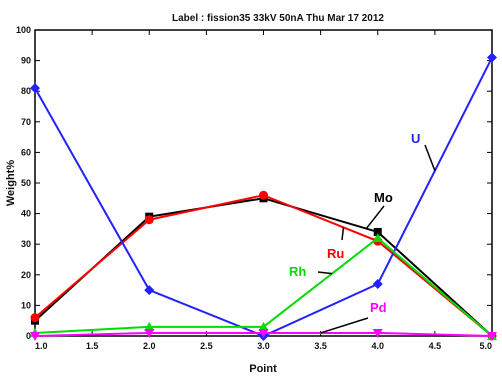 Image resolution: width=502 pixels, height=379 pixels. What do you see at coordinates (377, 231) in the screenshot?
I see `data-point-mo` at bounding box center [377, 231].